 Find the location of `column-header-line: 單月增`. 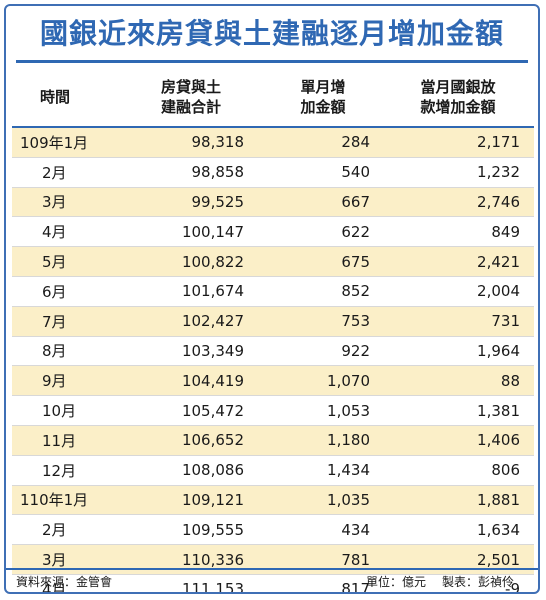

column-header-line: 單月增 is located at coordinates (323, 87).